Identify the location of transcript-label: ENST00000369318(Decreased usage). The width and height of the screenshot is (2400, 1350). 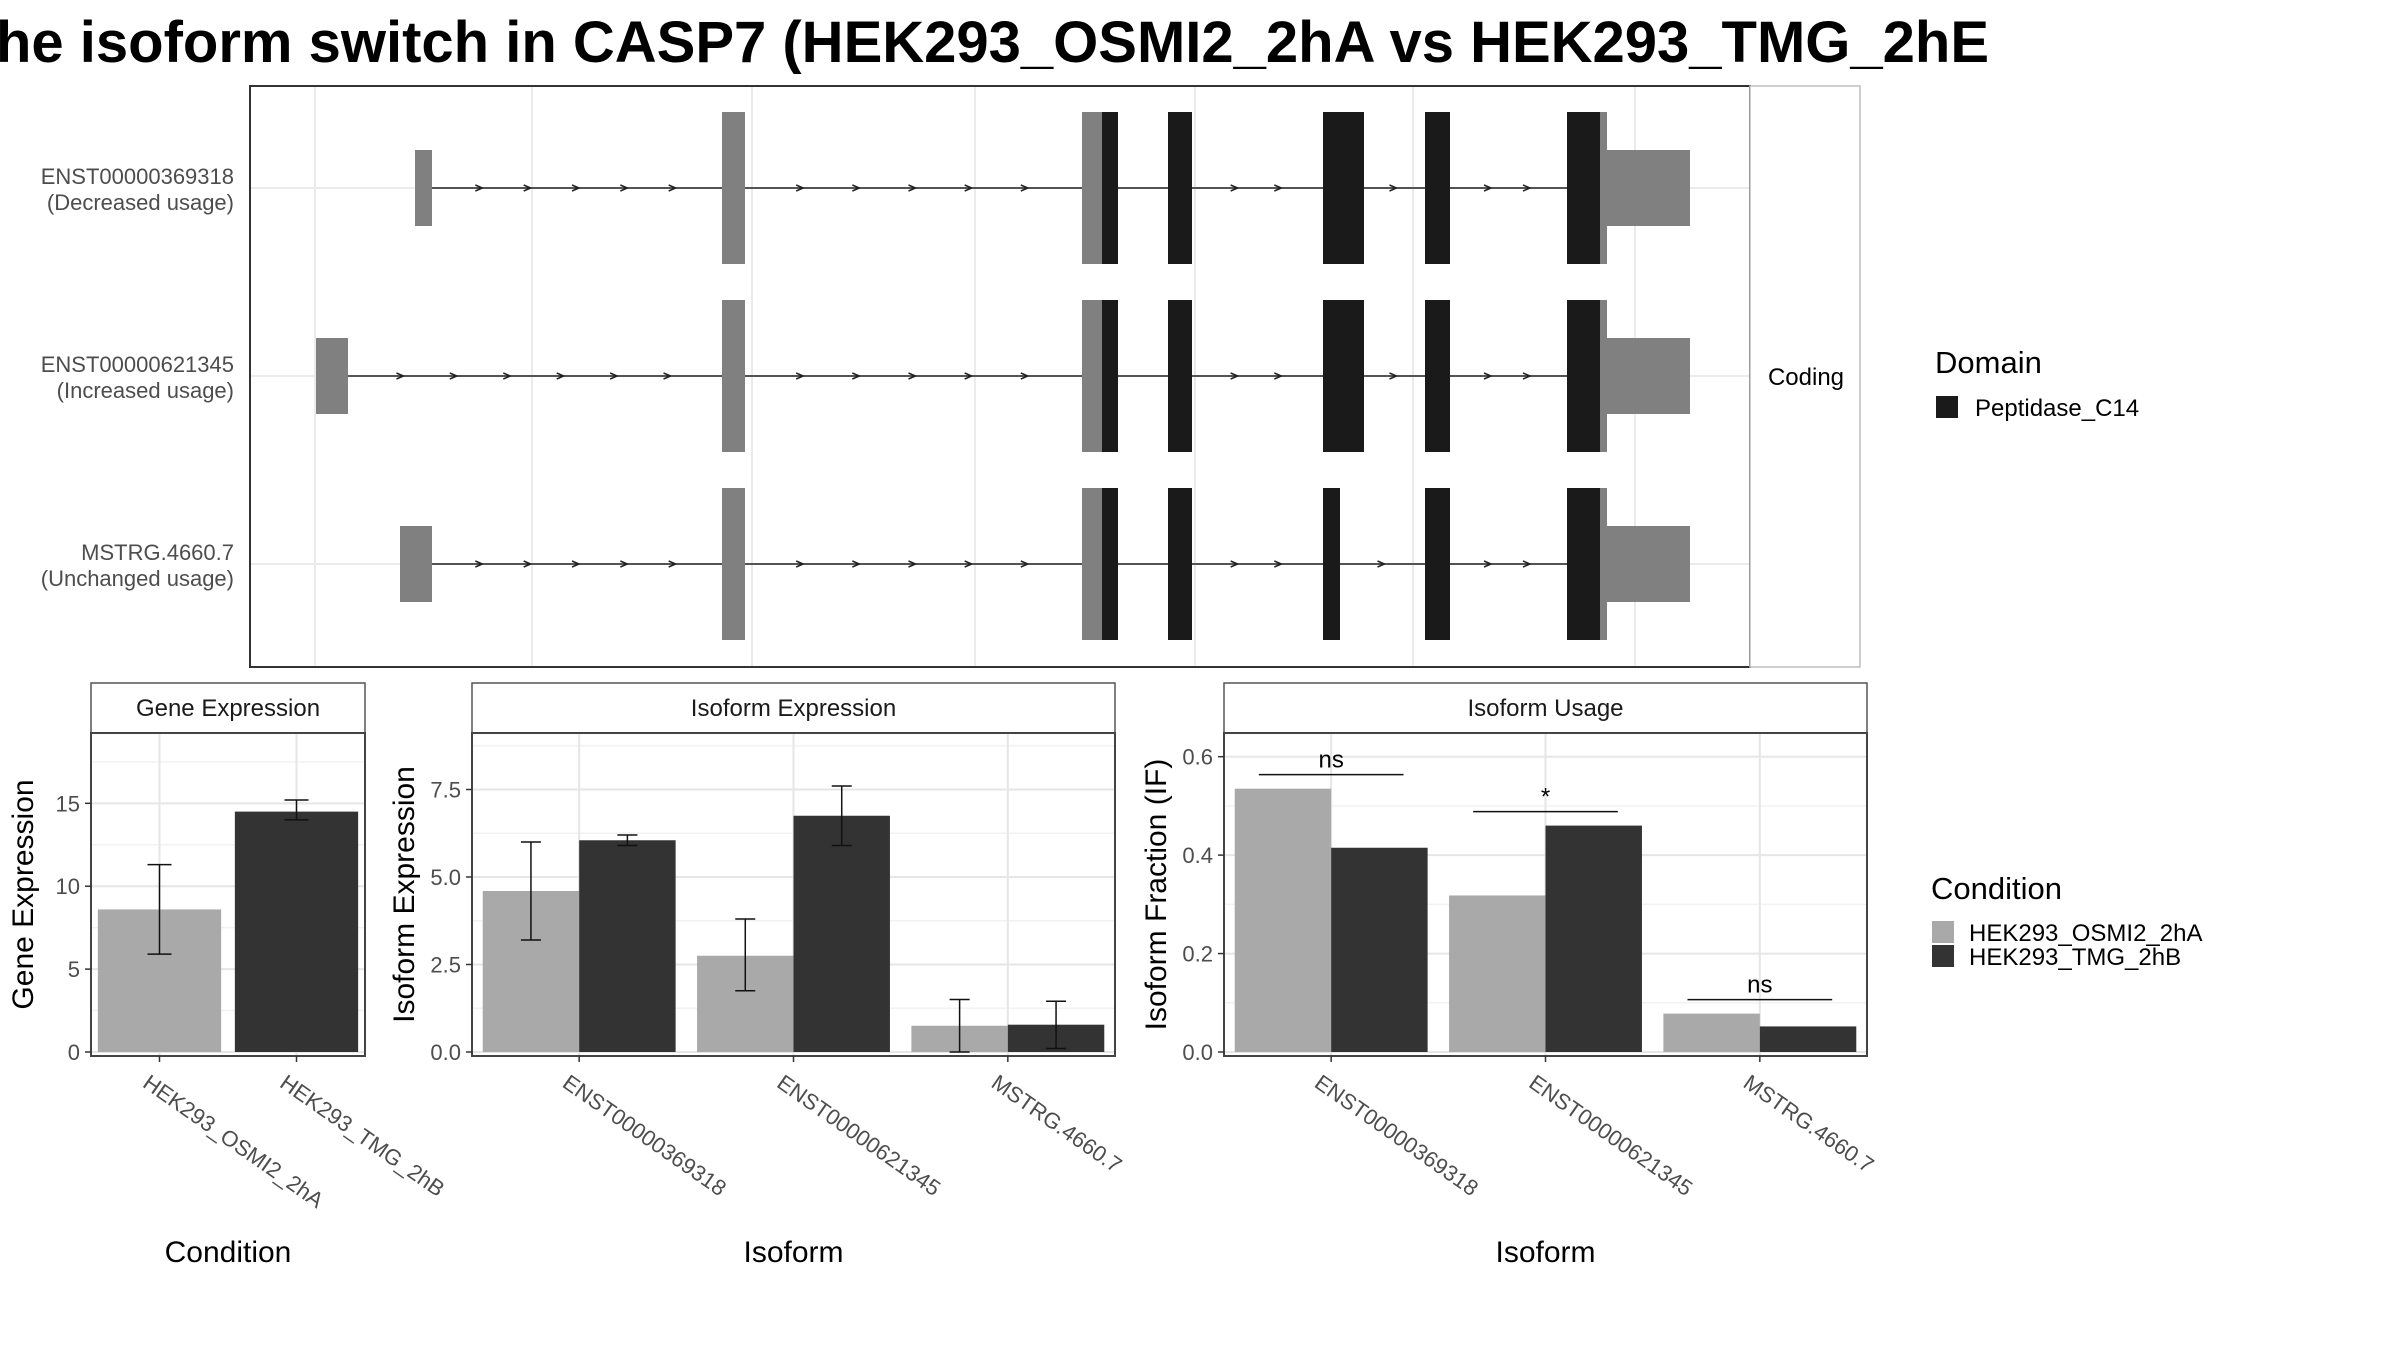
(137, 189).